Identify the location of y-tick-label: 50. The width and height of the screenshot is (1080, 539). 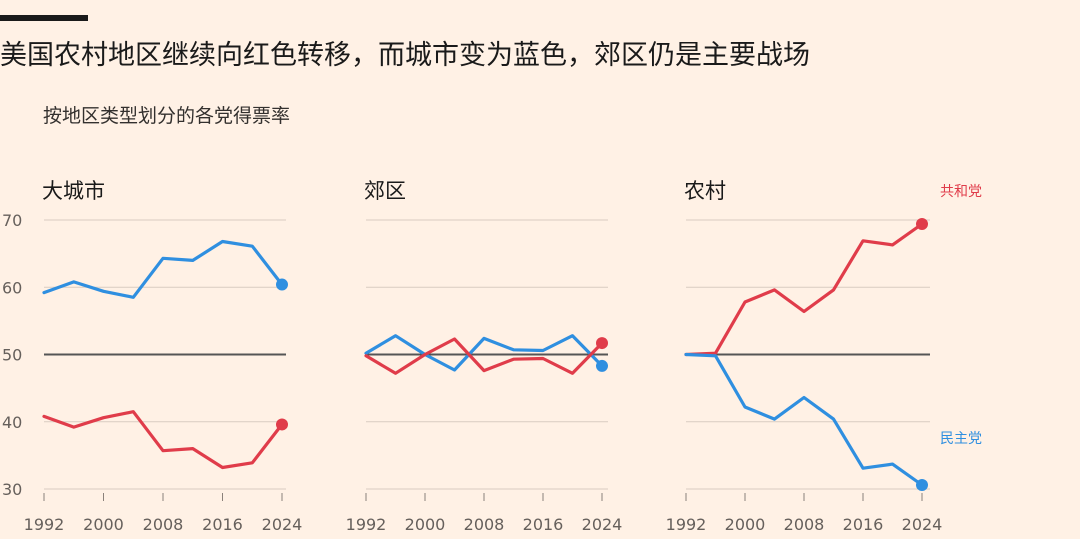
(12, 355).